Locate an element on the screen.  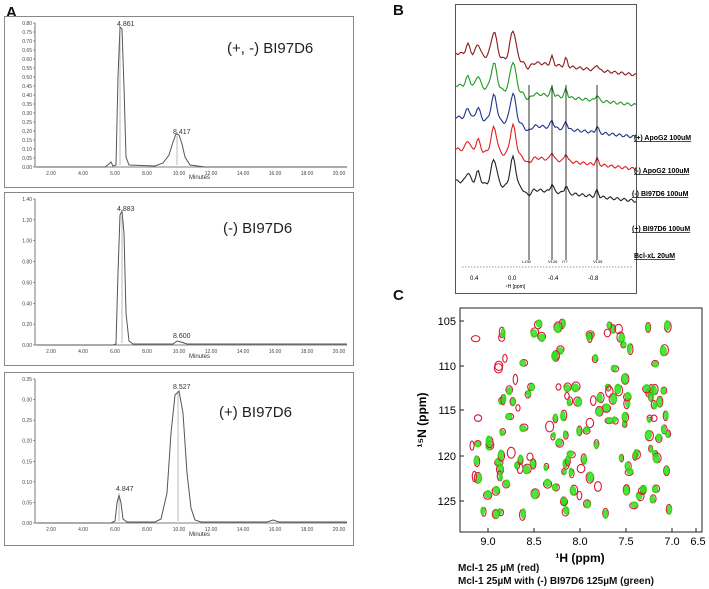
y-tick-labels: 1.40 1.20 1.00 0.80 0.60 0.40 0.20 0.00 is located at coordinates (28, 273).